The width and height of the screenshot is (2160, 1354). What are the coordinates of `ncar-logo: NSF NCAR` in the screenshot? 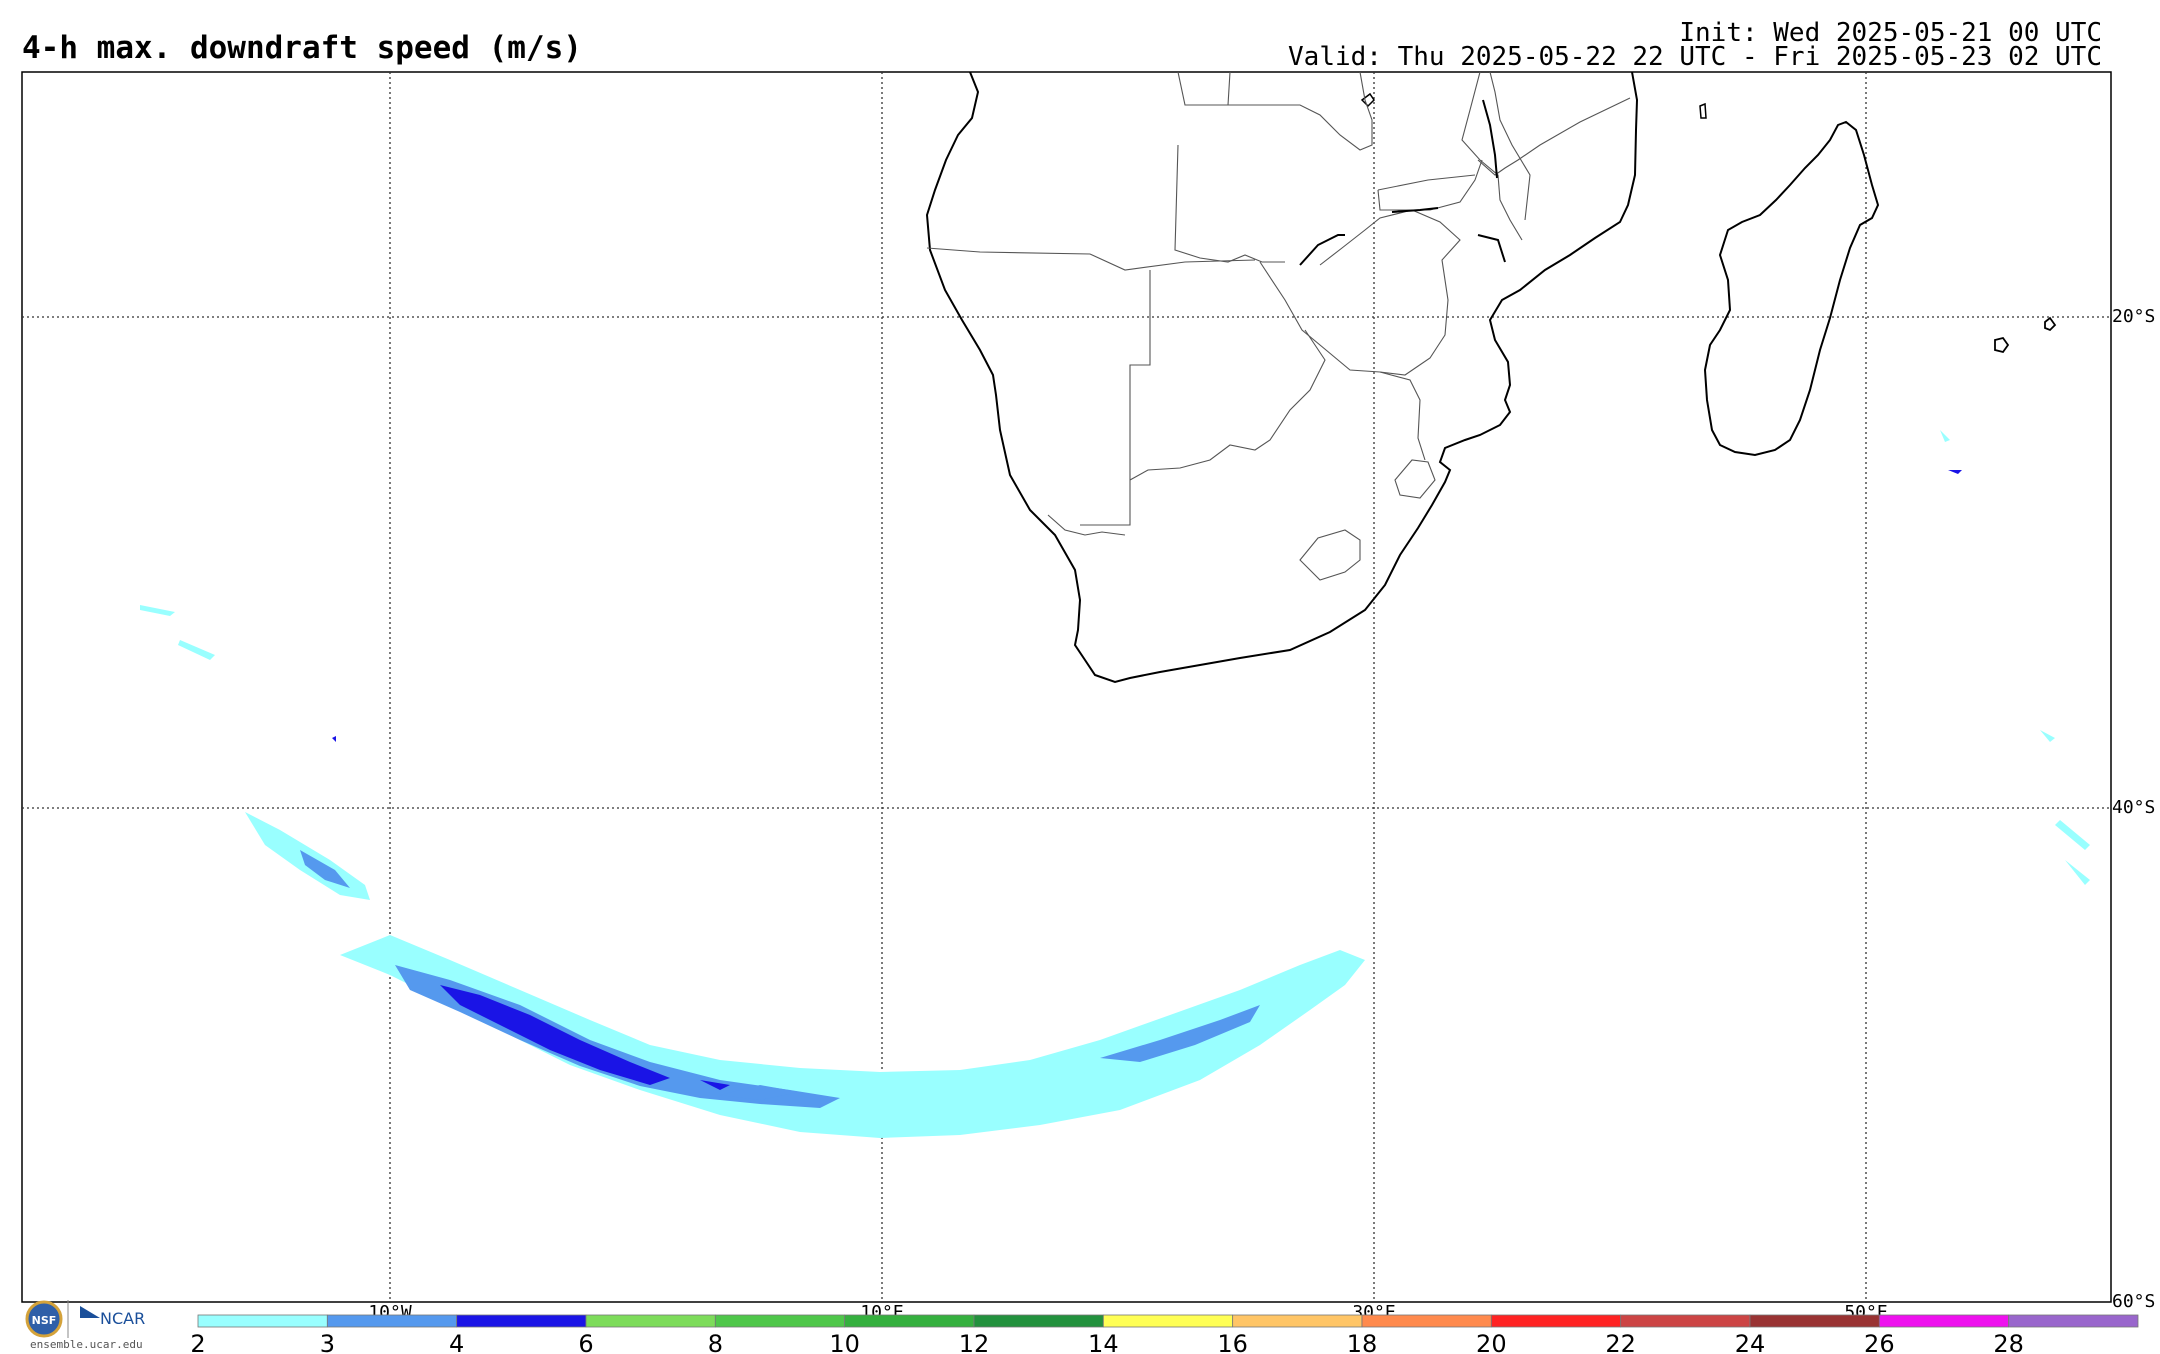 It's located at (85, 1319).